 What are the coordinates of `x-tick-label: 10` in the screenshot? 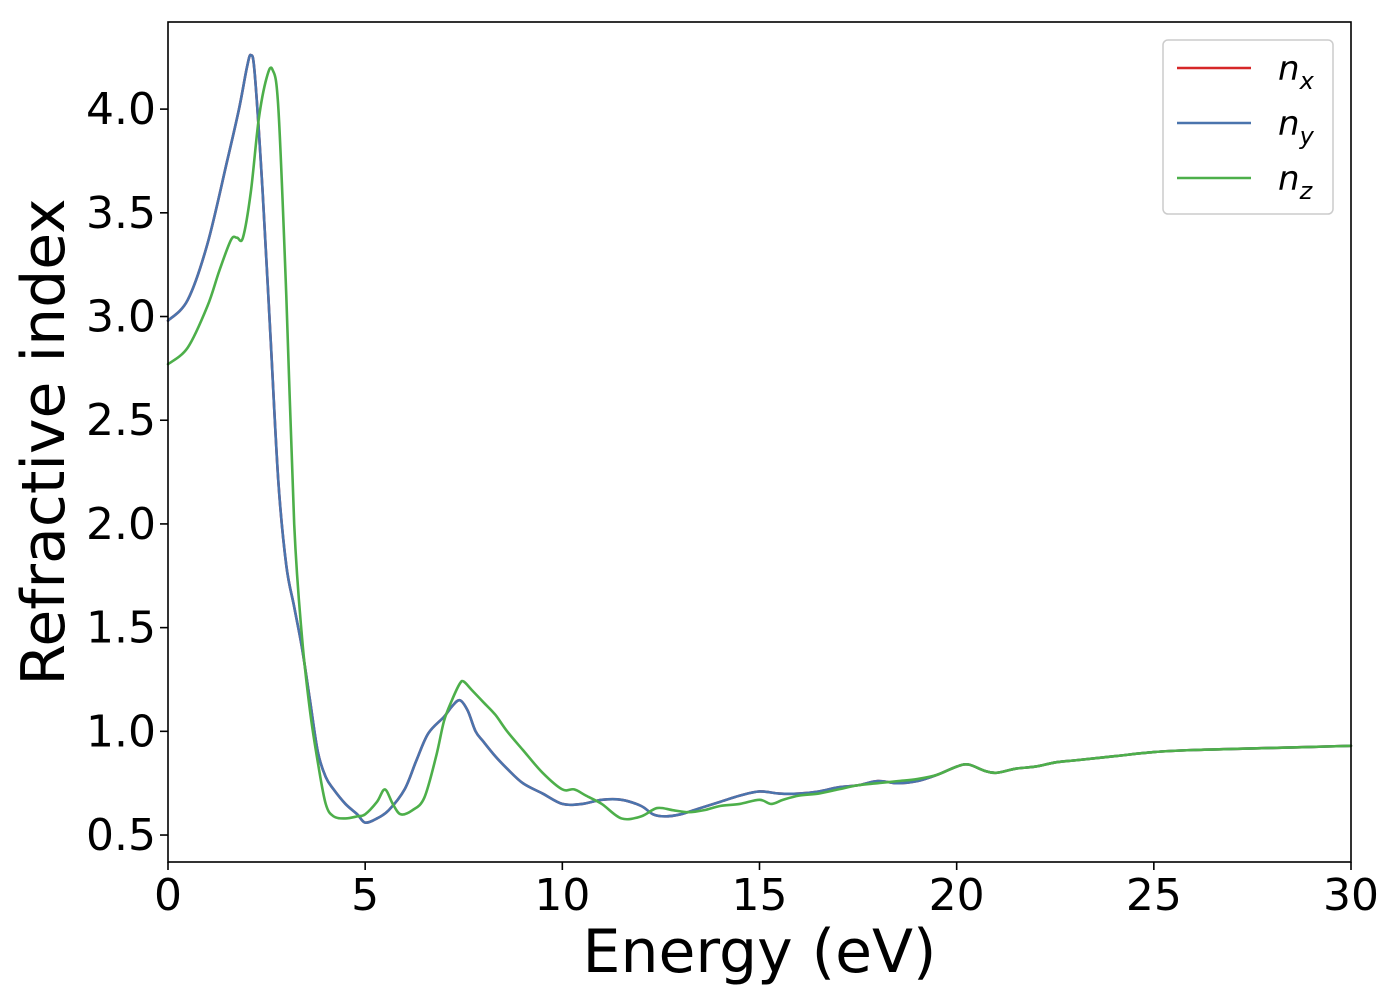 It's located at (562, 895).